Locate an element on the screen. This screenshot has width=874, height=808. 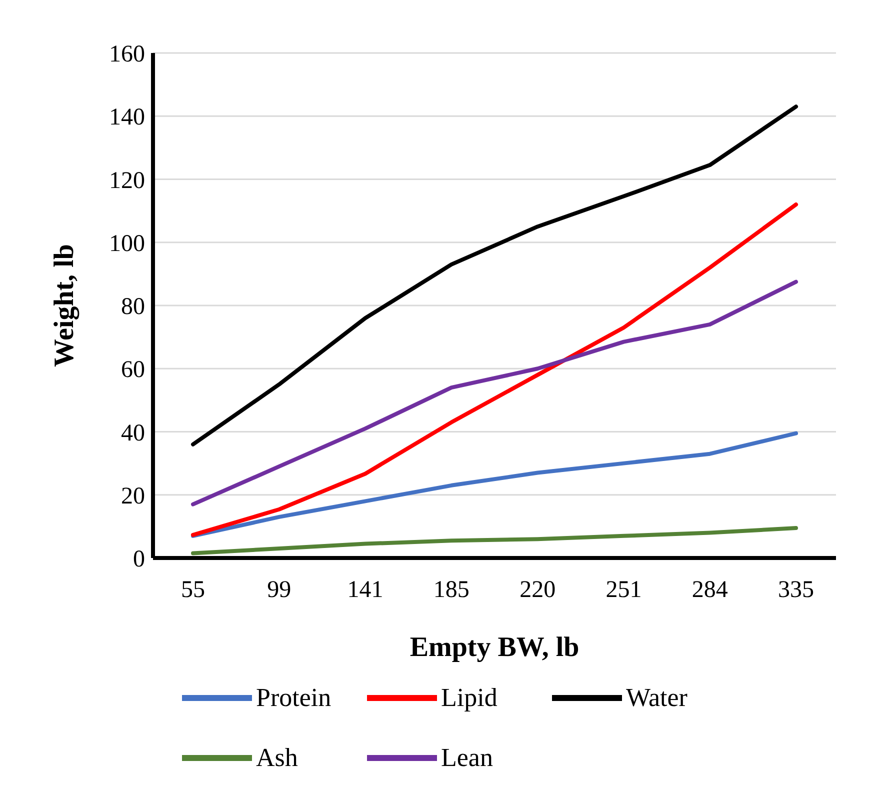
y-tick-label: 80 is located at coordinates (133, 307).